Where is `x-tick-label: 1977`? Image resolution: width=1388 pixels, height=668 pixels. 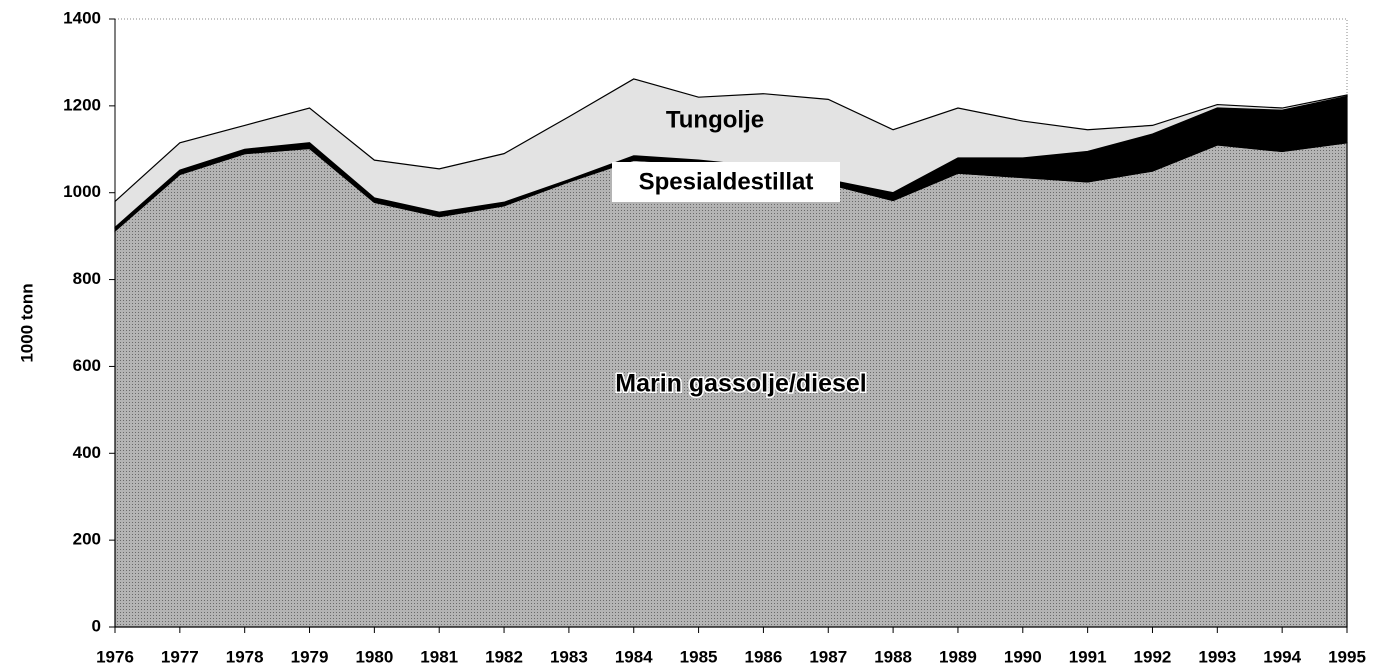
x-tick-label: 1977 is located at coordinates (180, 656).